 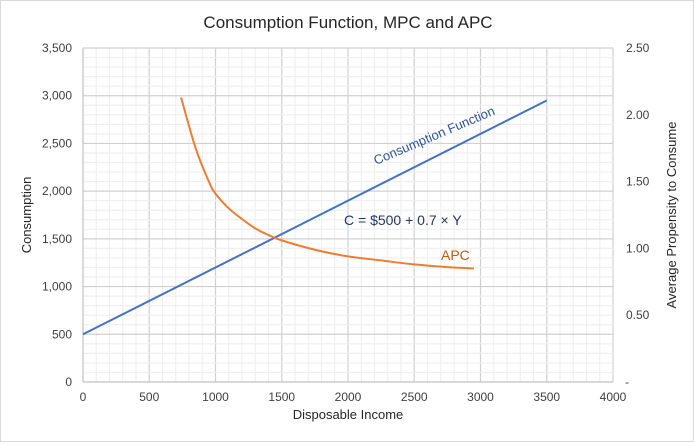 I want to click on y2-tick-label: 1.50, so click(x=638, y=182).